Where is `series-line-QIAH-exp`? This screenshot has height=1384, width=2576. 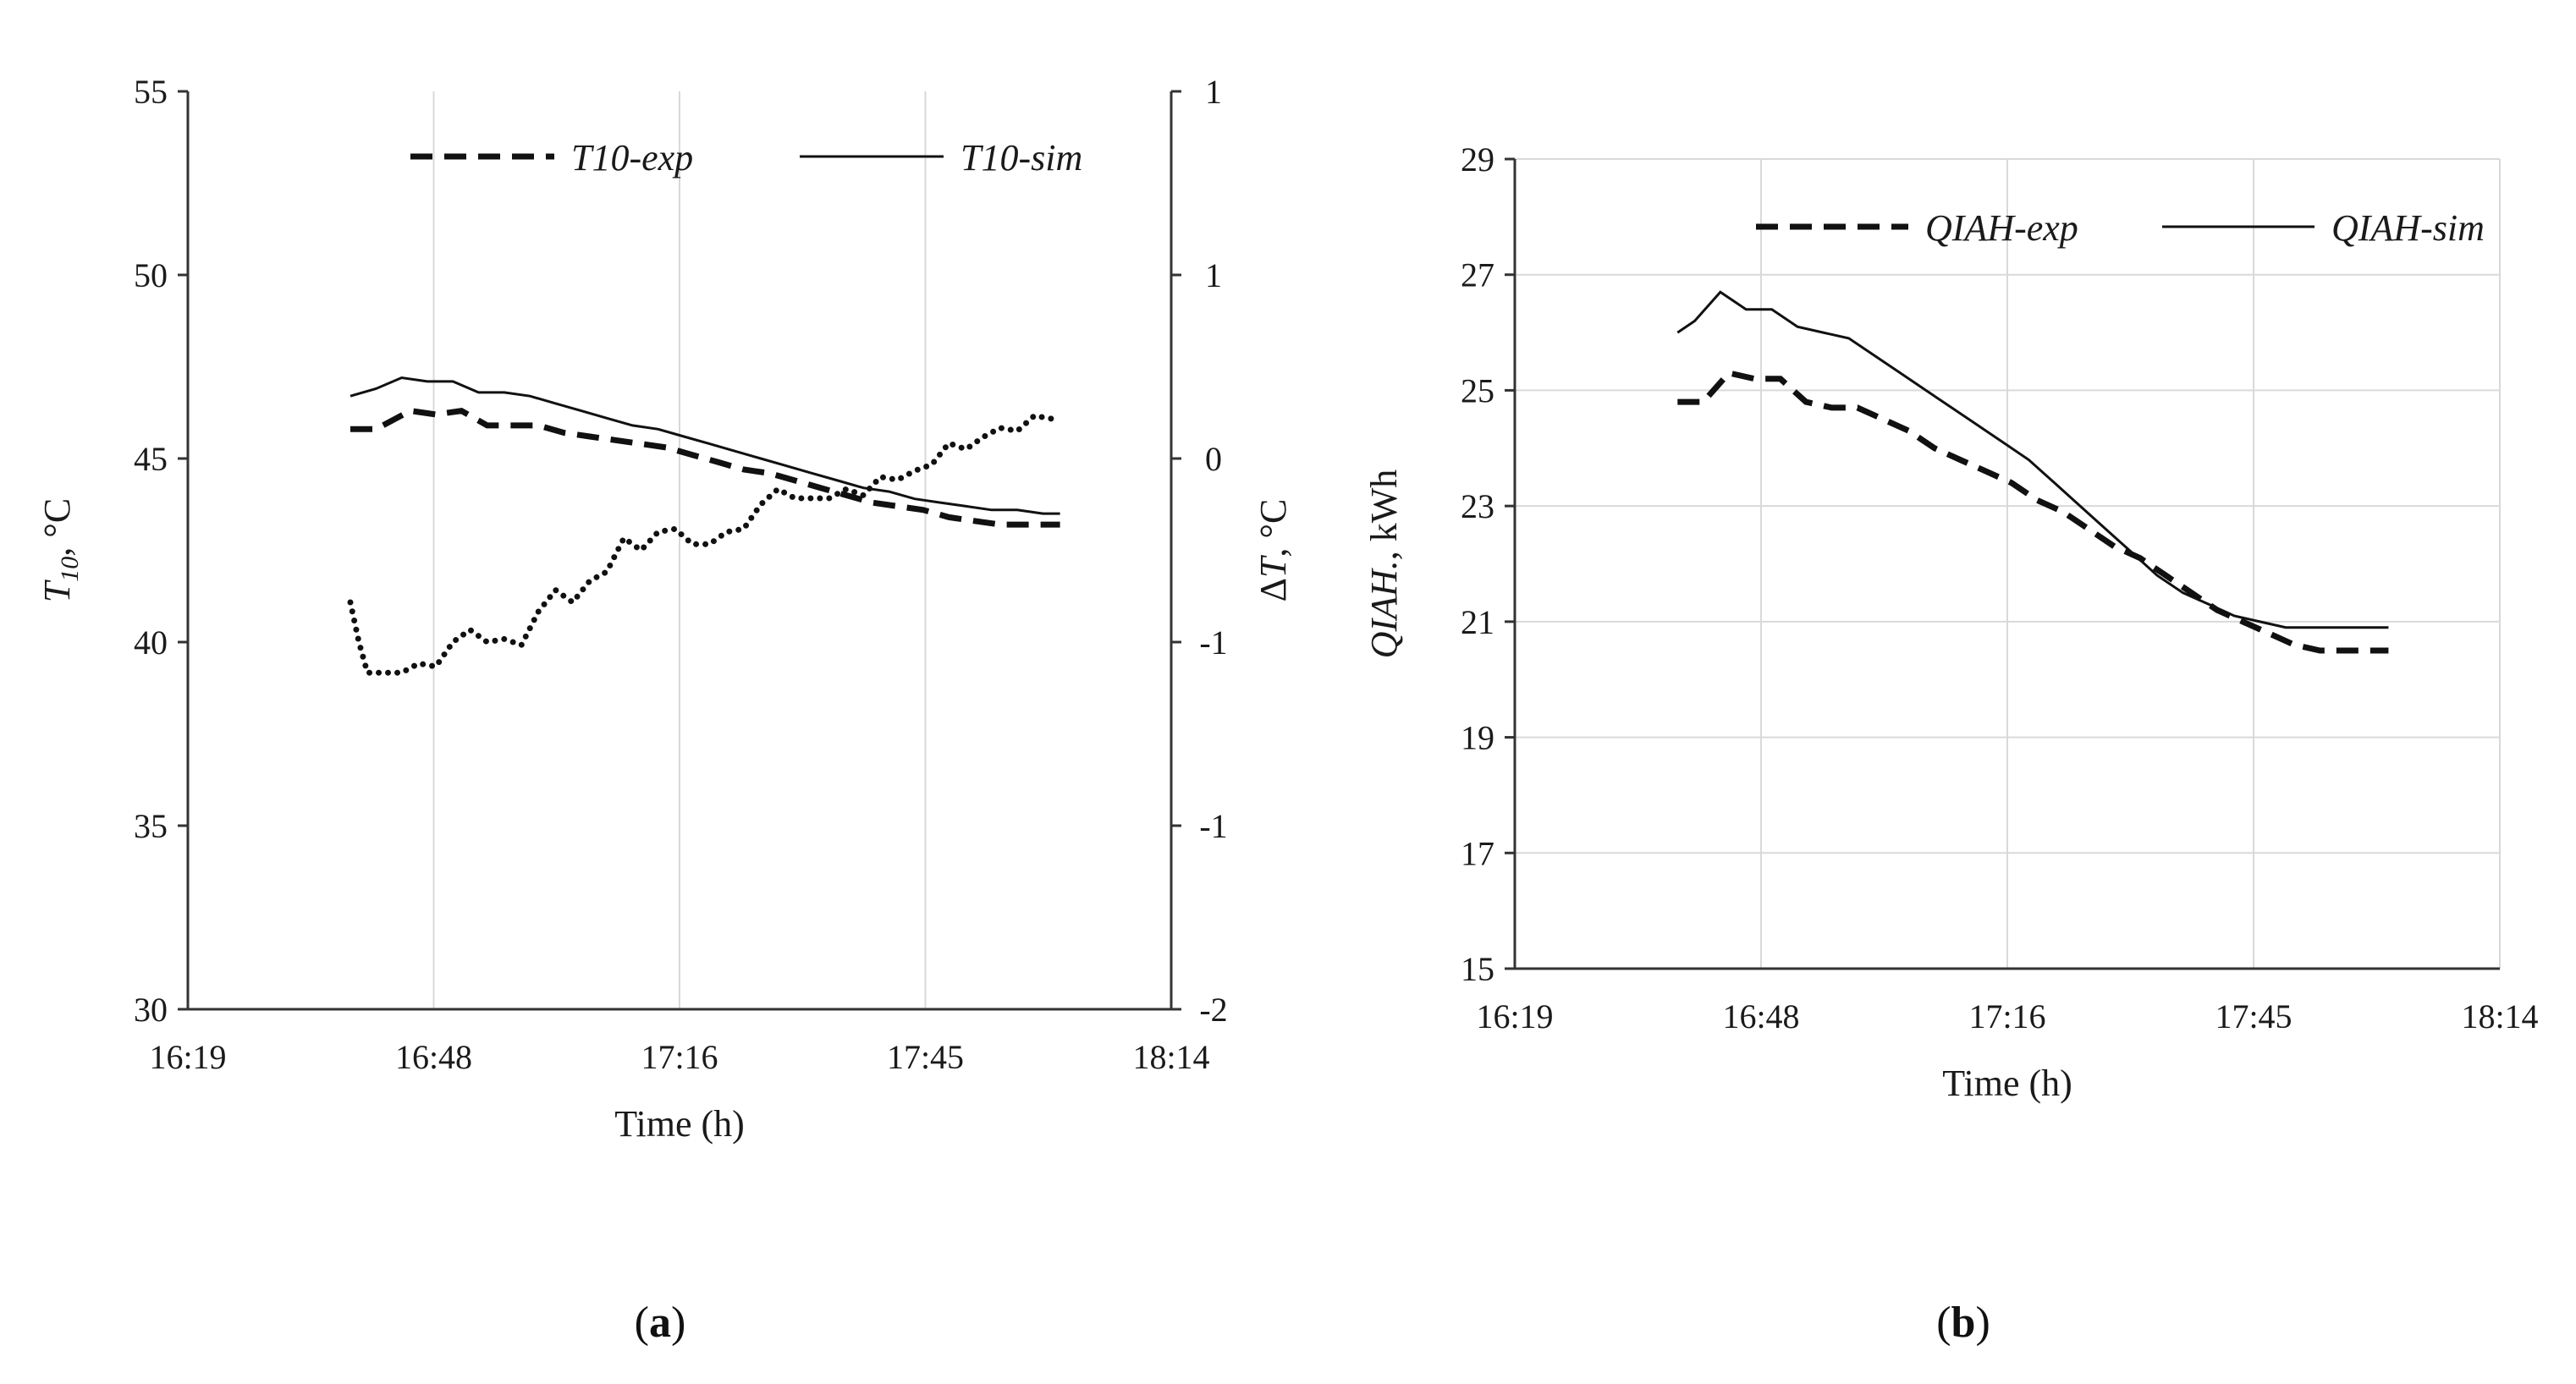
series-line-QIAH-exp is located at coordinates (2033, 512).